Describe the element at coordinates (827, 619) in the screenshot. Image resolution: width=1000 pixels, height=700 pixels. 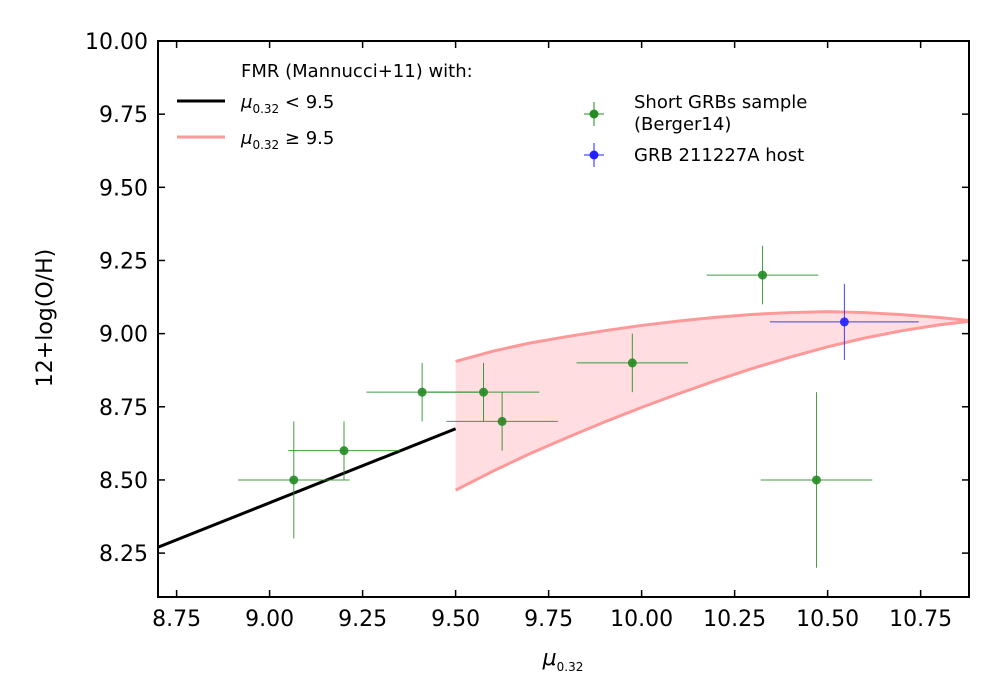
I see `x-tick-label: 10.50` at that location.